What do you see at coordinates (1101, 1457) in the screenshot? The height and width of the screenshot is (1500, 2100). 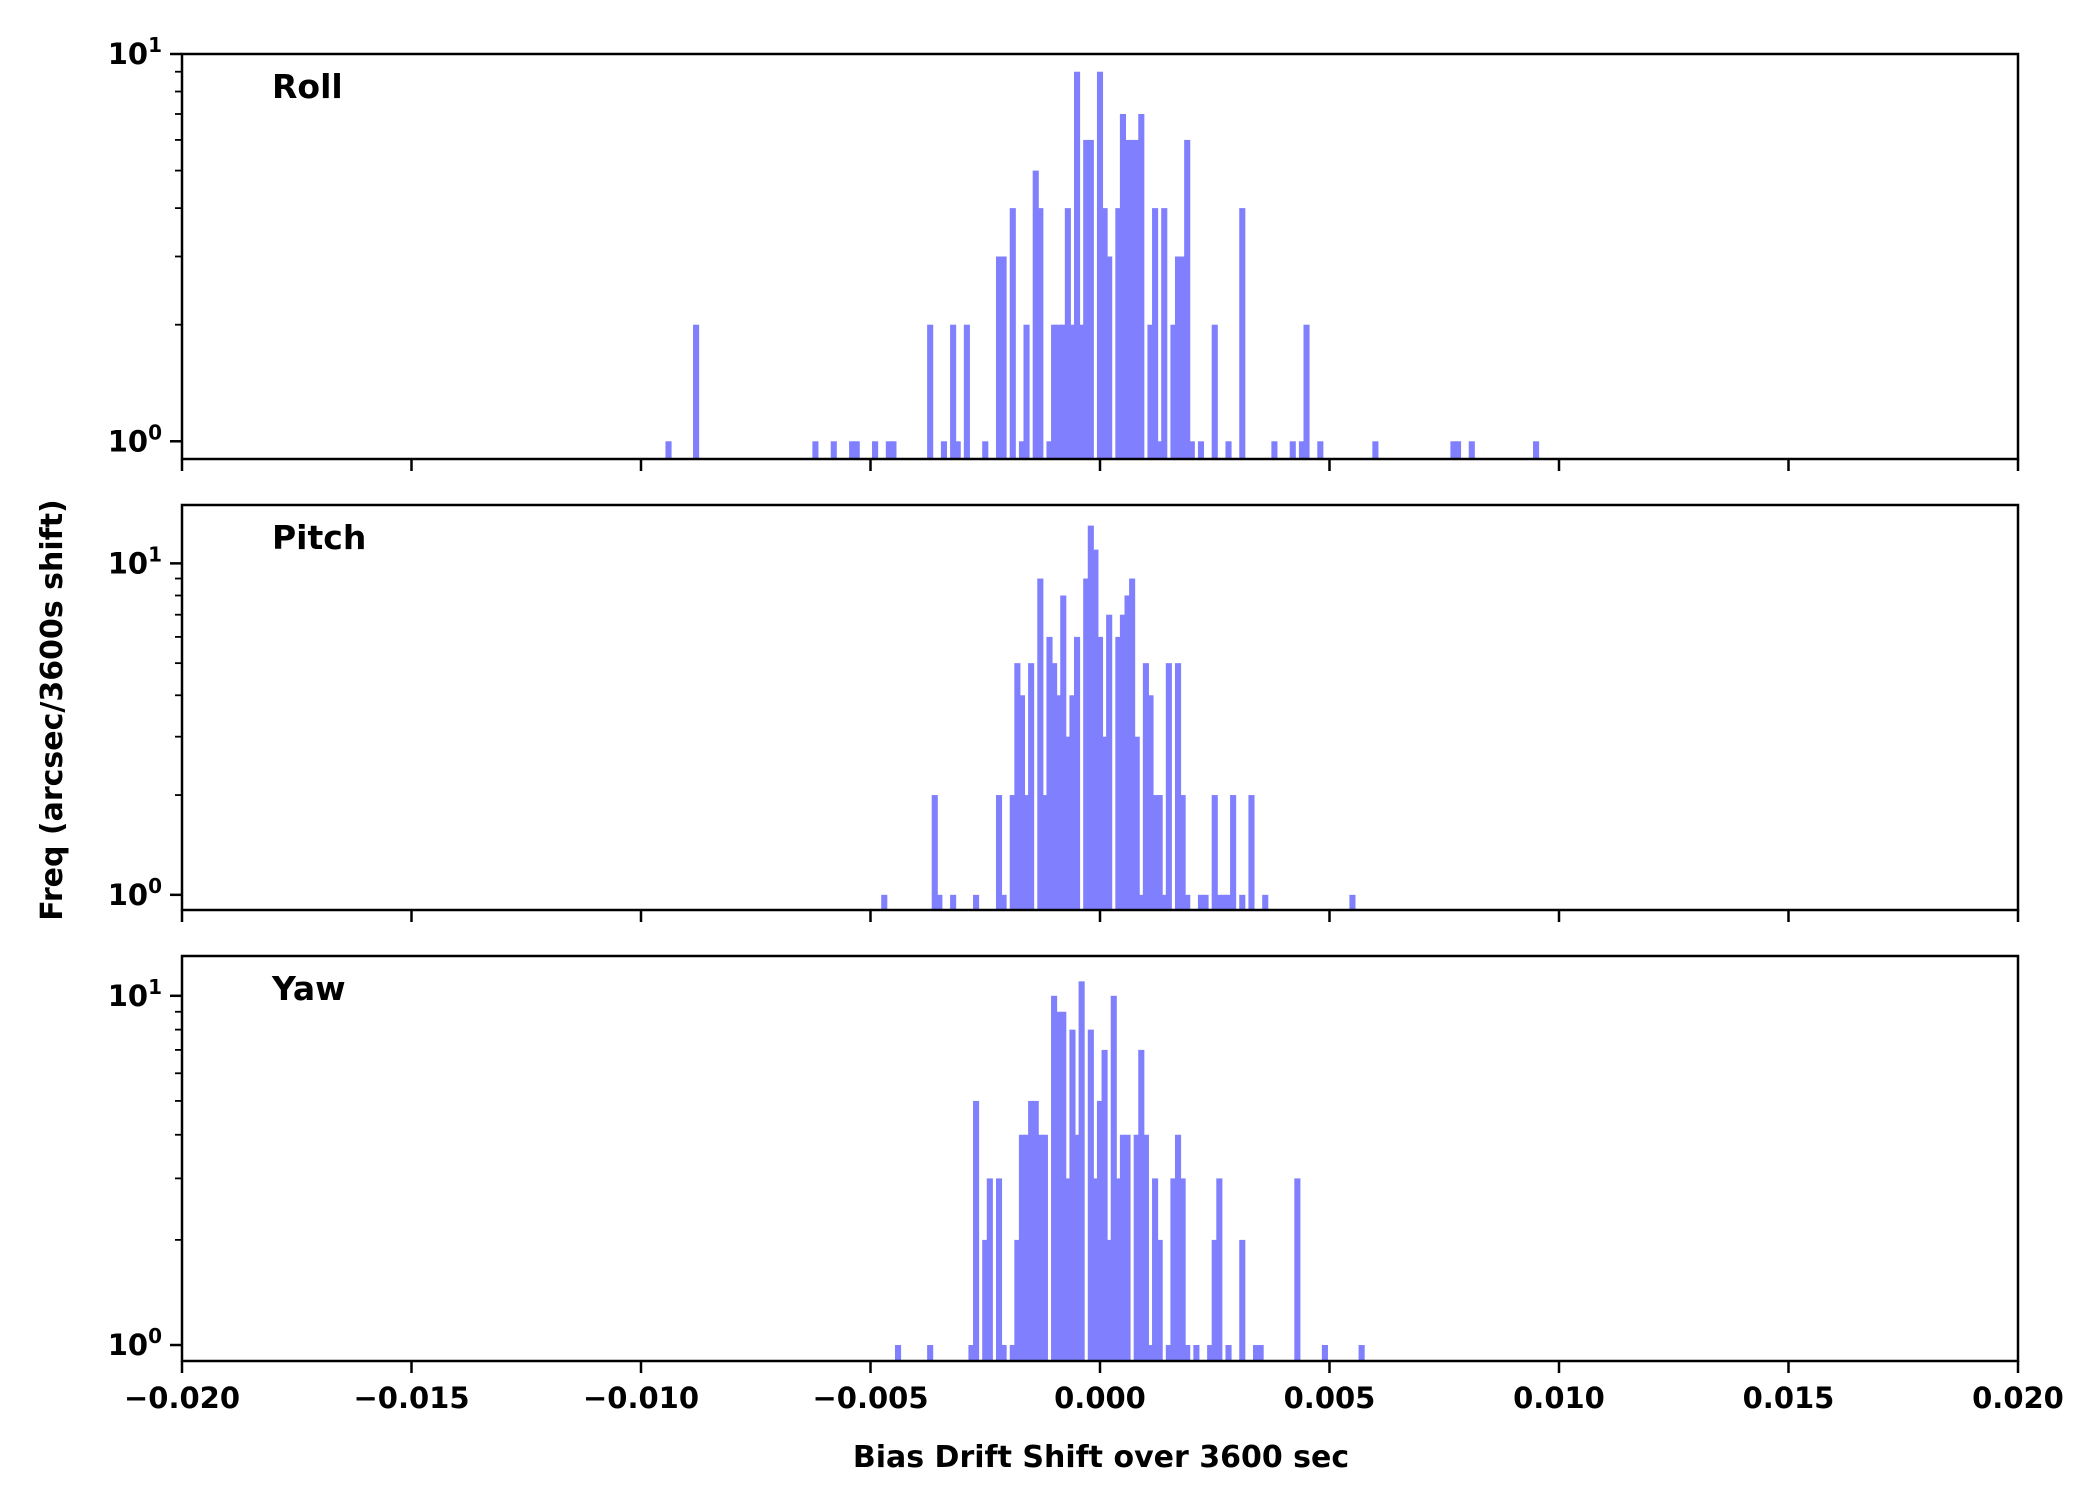 I see `x-axis-title: Bias Drift Shift over 3600 sec` at bounding box center [1101, 1457].